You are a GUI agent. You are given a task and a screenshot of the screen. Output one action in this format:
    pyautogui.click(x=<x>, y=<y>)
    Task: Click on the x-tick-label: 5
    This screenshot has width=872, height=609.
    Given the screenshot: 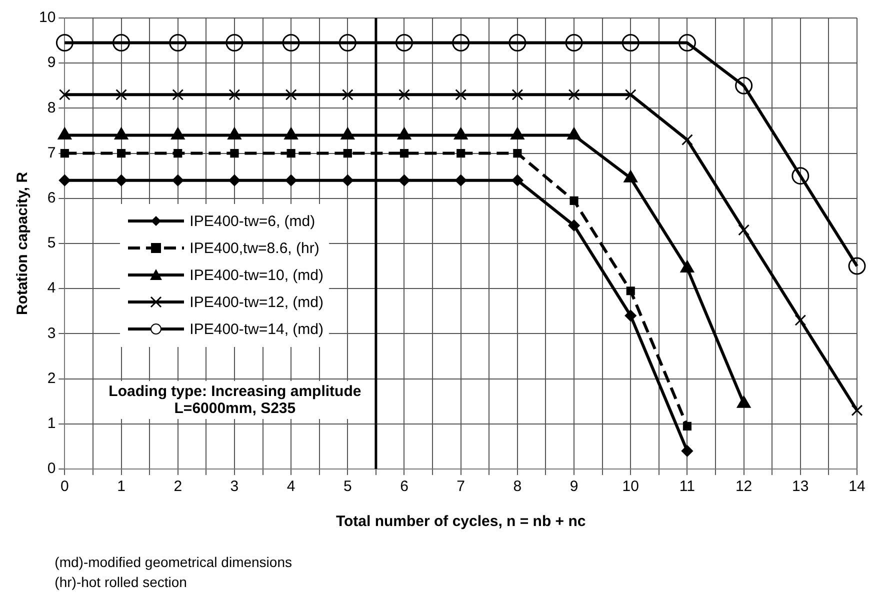 What is the action you would take?
    pyautogui.click(x=347, y=487)
    